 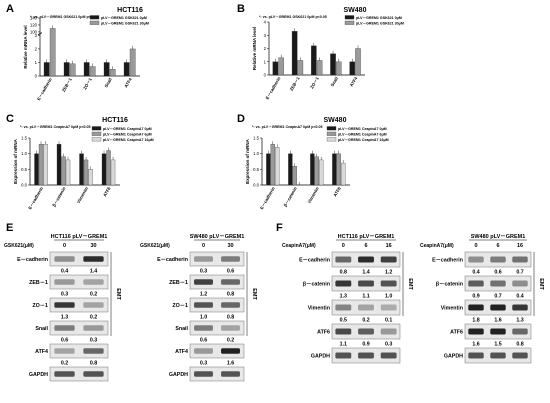 I want to click on quantification-value: 0.7, so click(x=519, y=273).